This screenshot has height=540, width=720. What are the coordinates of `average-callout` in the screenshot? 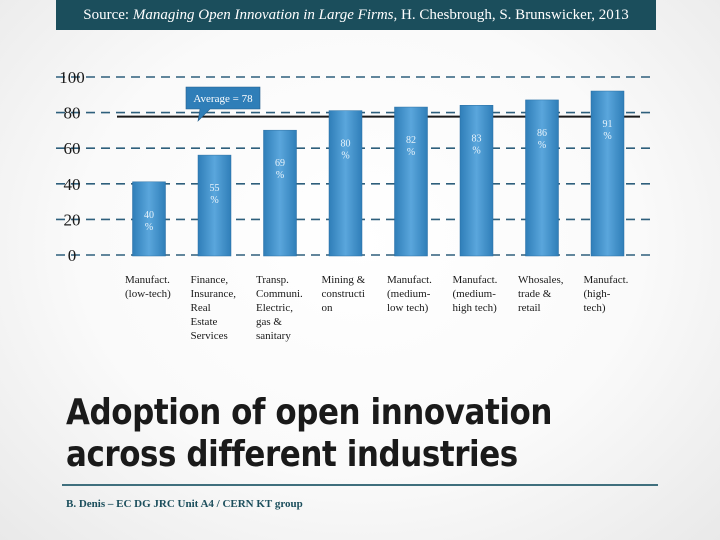 It's located at (223, 104).